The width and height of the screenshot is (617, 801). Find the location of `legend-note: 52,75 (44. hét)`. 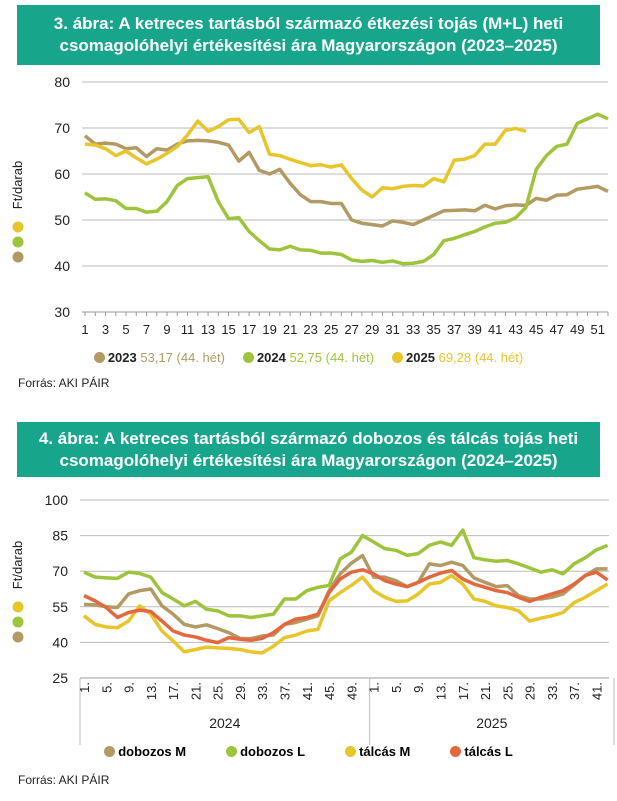

legend-note: 52,75 (44. hét) is located at coordinates (332, 357).